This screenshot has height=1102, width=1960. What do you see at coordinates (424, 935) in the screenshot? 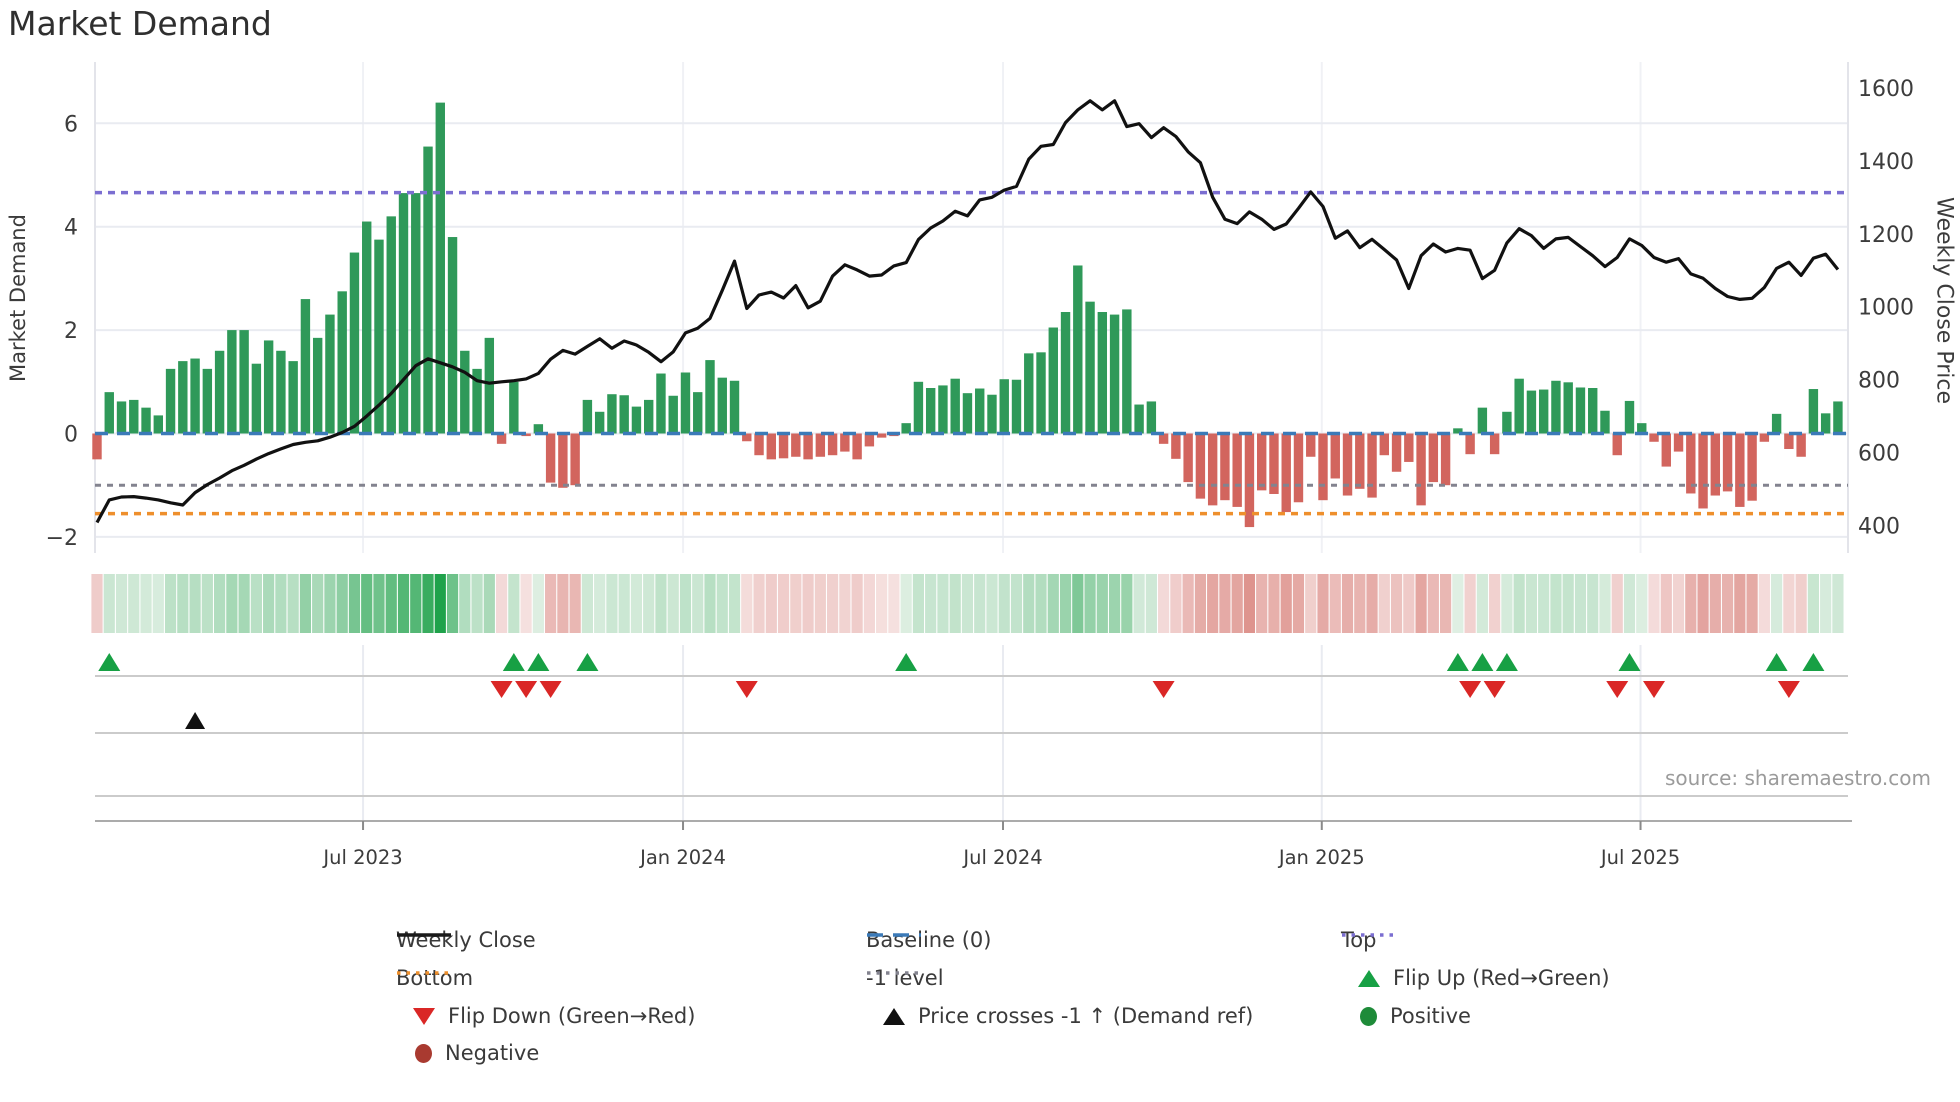
I see `line-solid-swatch` at bounding box center [424, 935].